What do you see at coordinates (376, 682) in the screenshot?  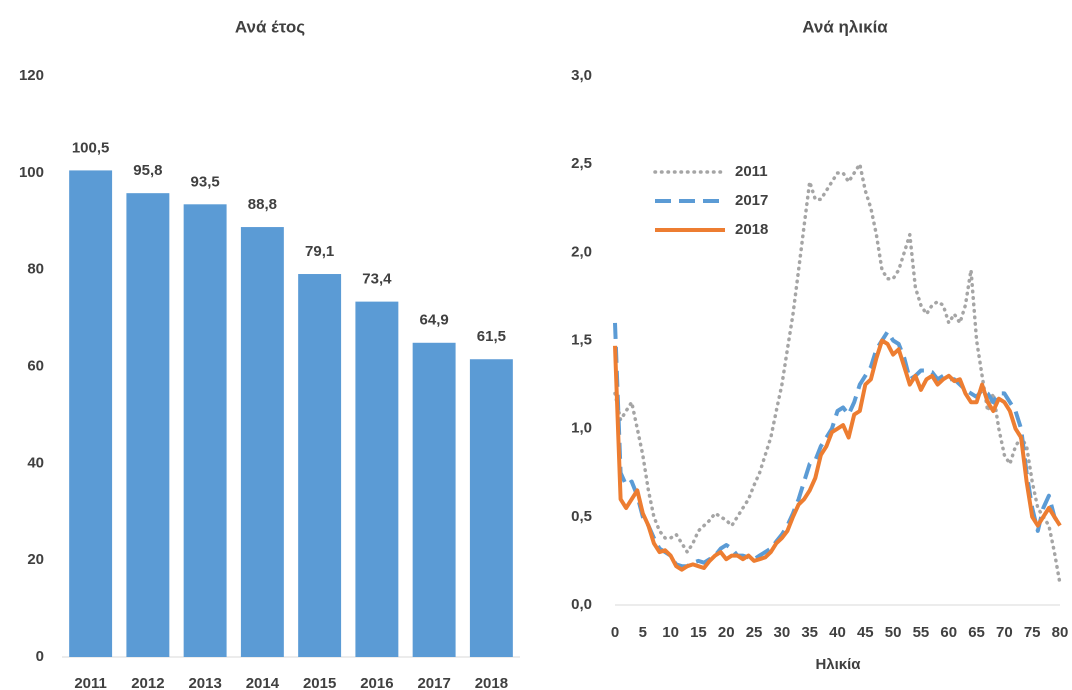 I see `x-tick-label: 2016` at bounding box center [376, 682].